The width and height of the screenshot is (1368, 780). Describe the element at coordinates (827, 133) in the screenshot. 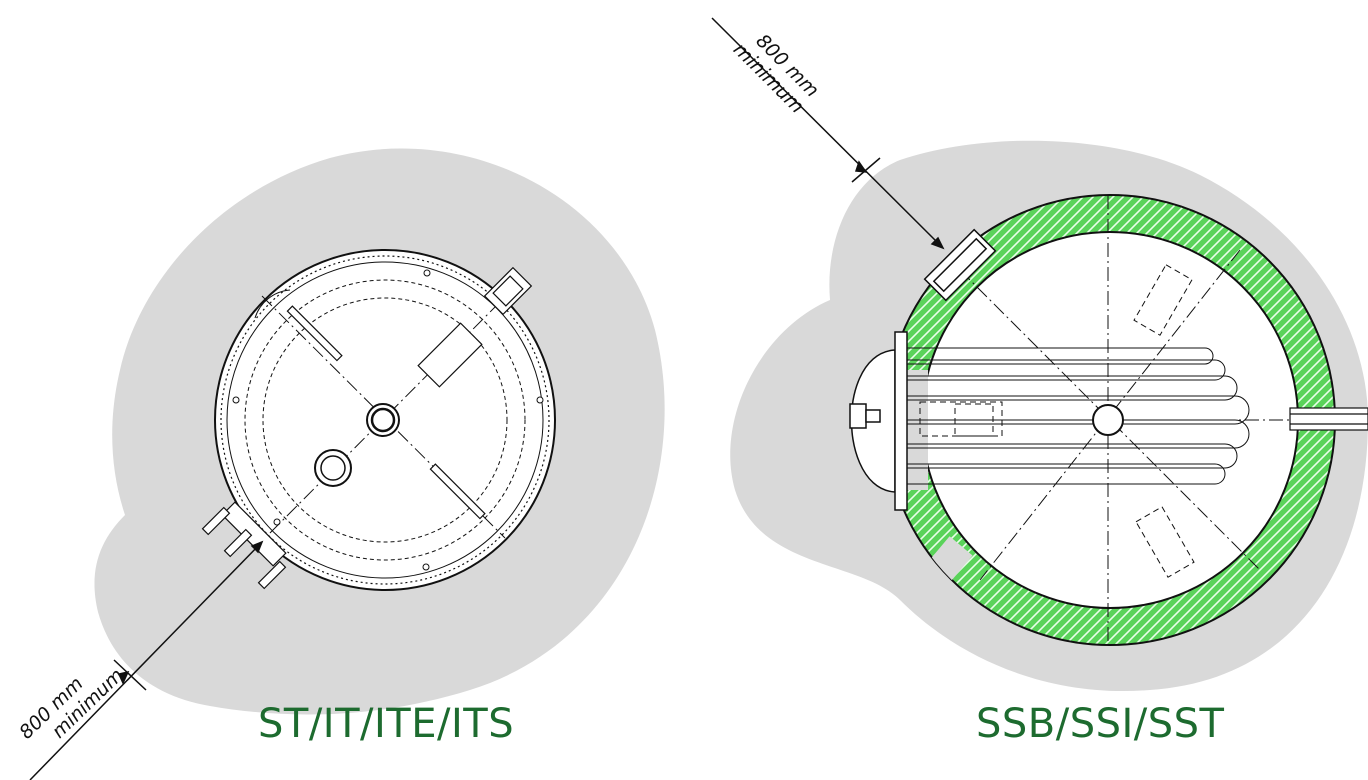

I see `right-dimension-line` at that location.